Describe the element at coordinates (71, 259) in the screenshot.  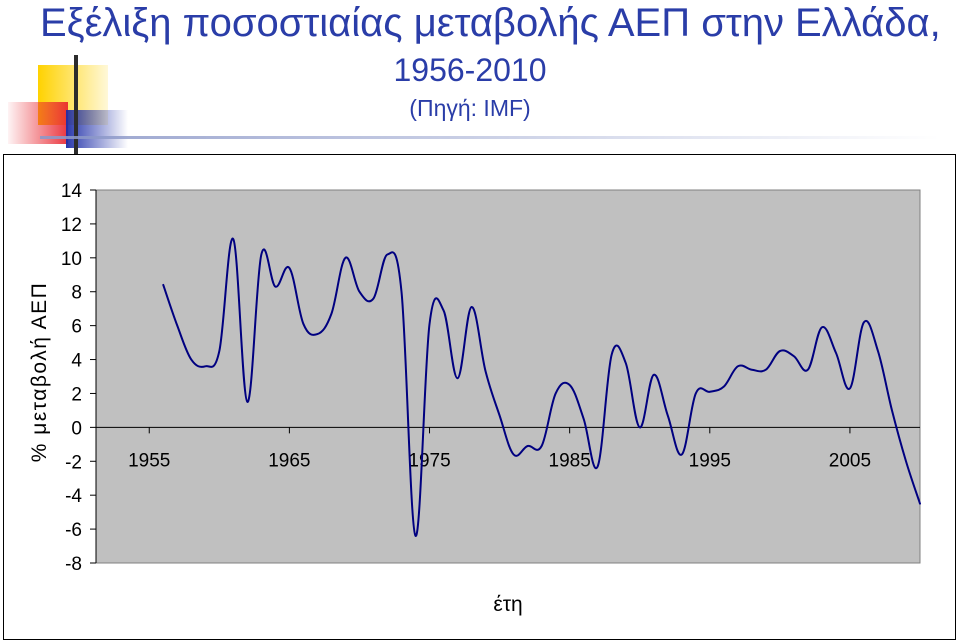
I see `y-tick-label: 10` at that location.